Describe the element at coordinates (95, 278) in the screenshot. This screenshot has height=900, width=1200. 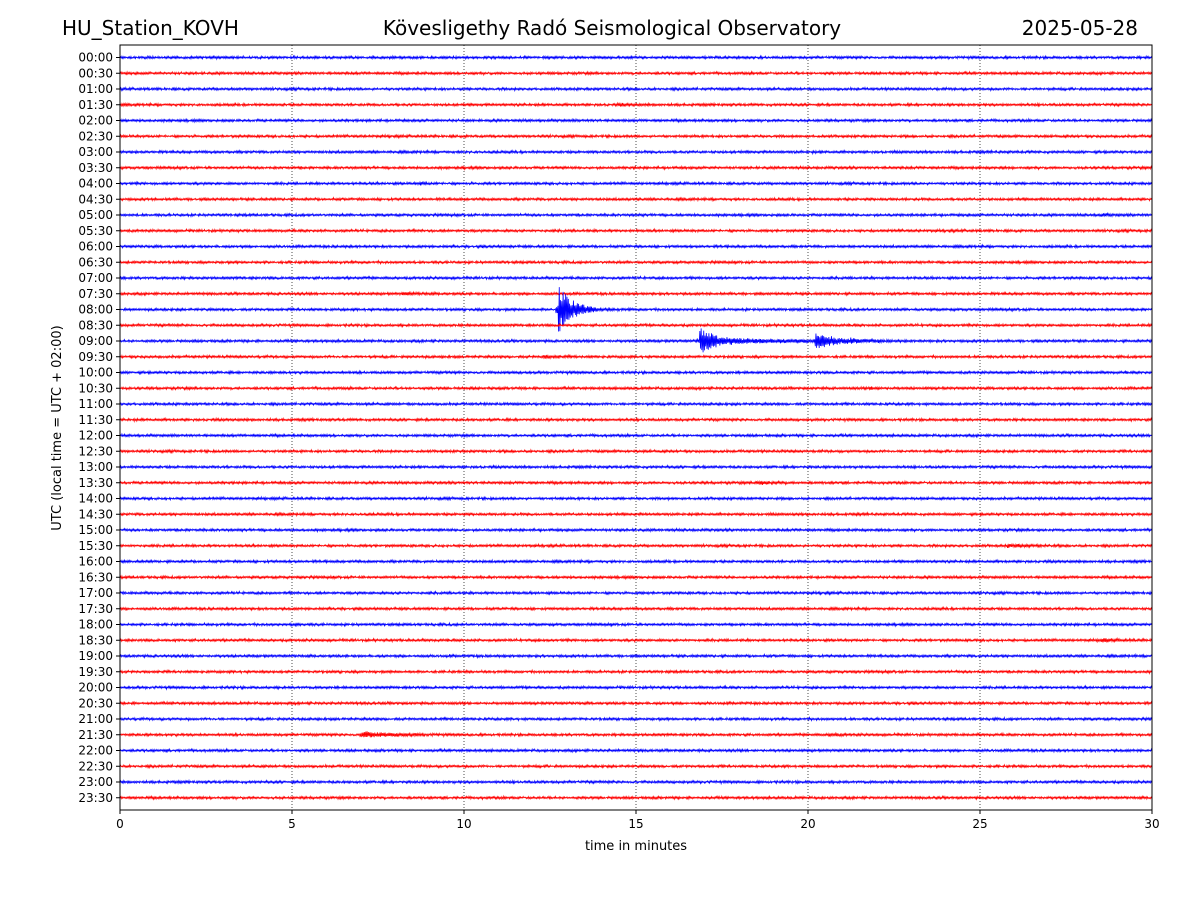
I see `y-tick-label: 07:00` at that location.